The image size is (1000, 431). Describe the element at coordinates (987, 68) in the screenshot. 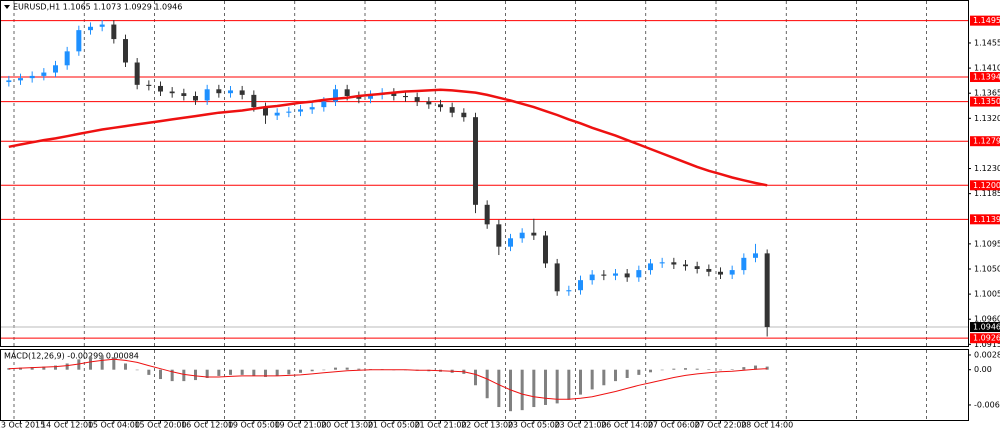

I see `y-tick-label: 1.1410` at that location.